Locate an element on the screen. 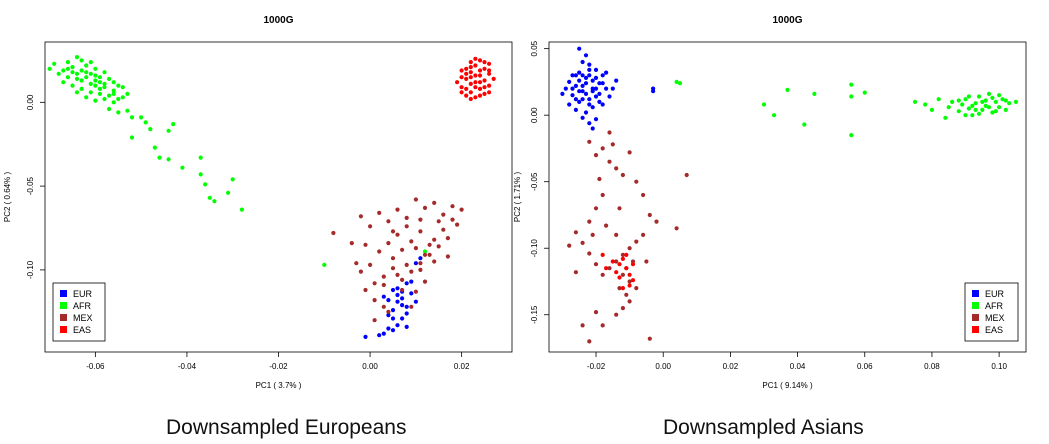  legend-swatch-eas is located at coordinates (63, 329).